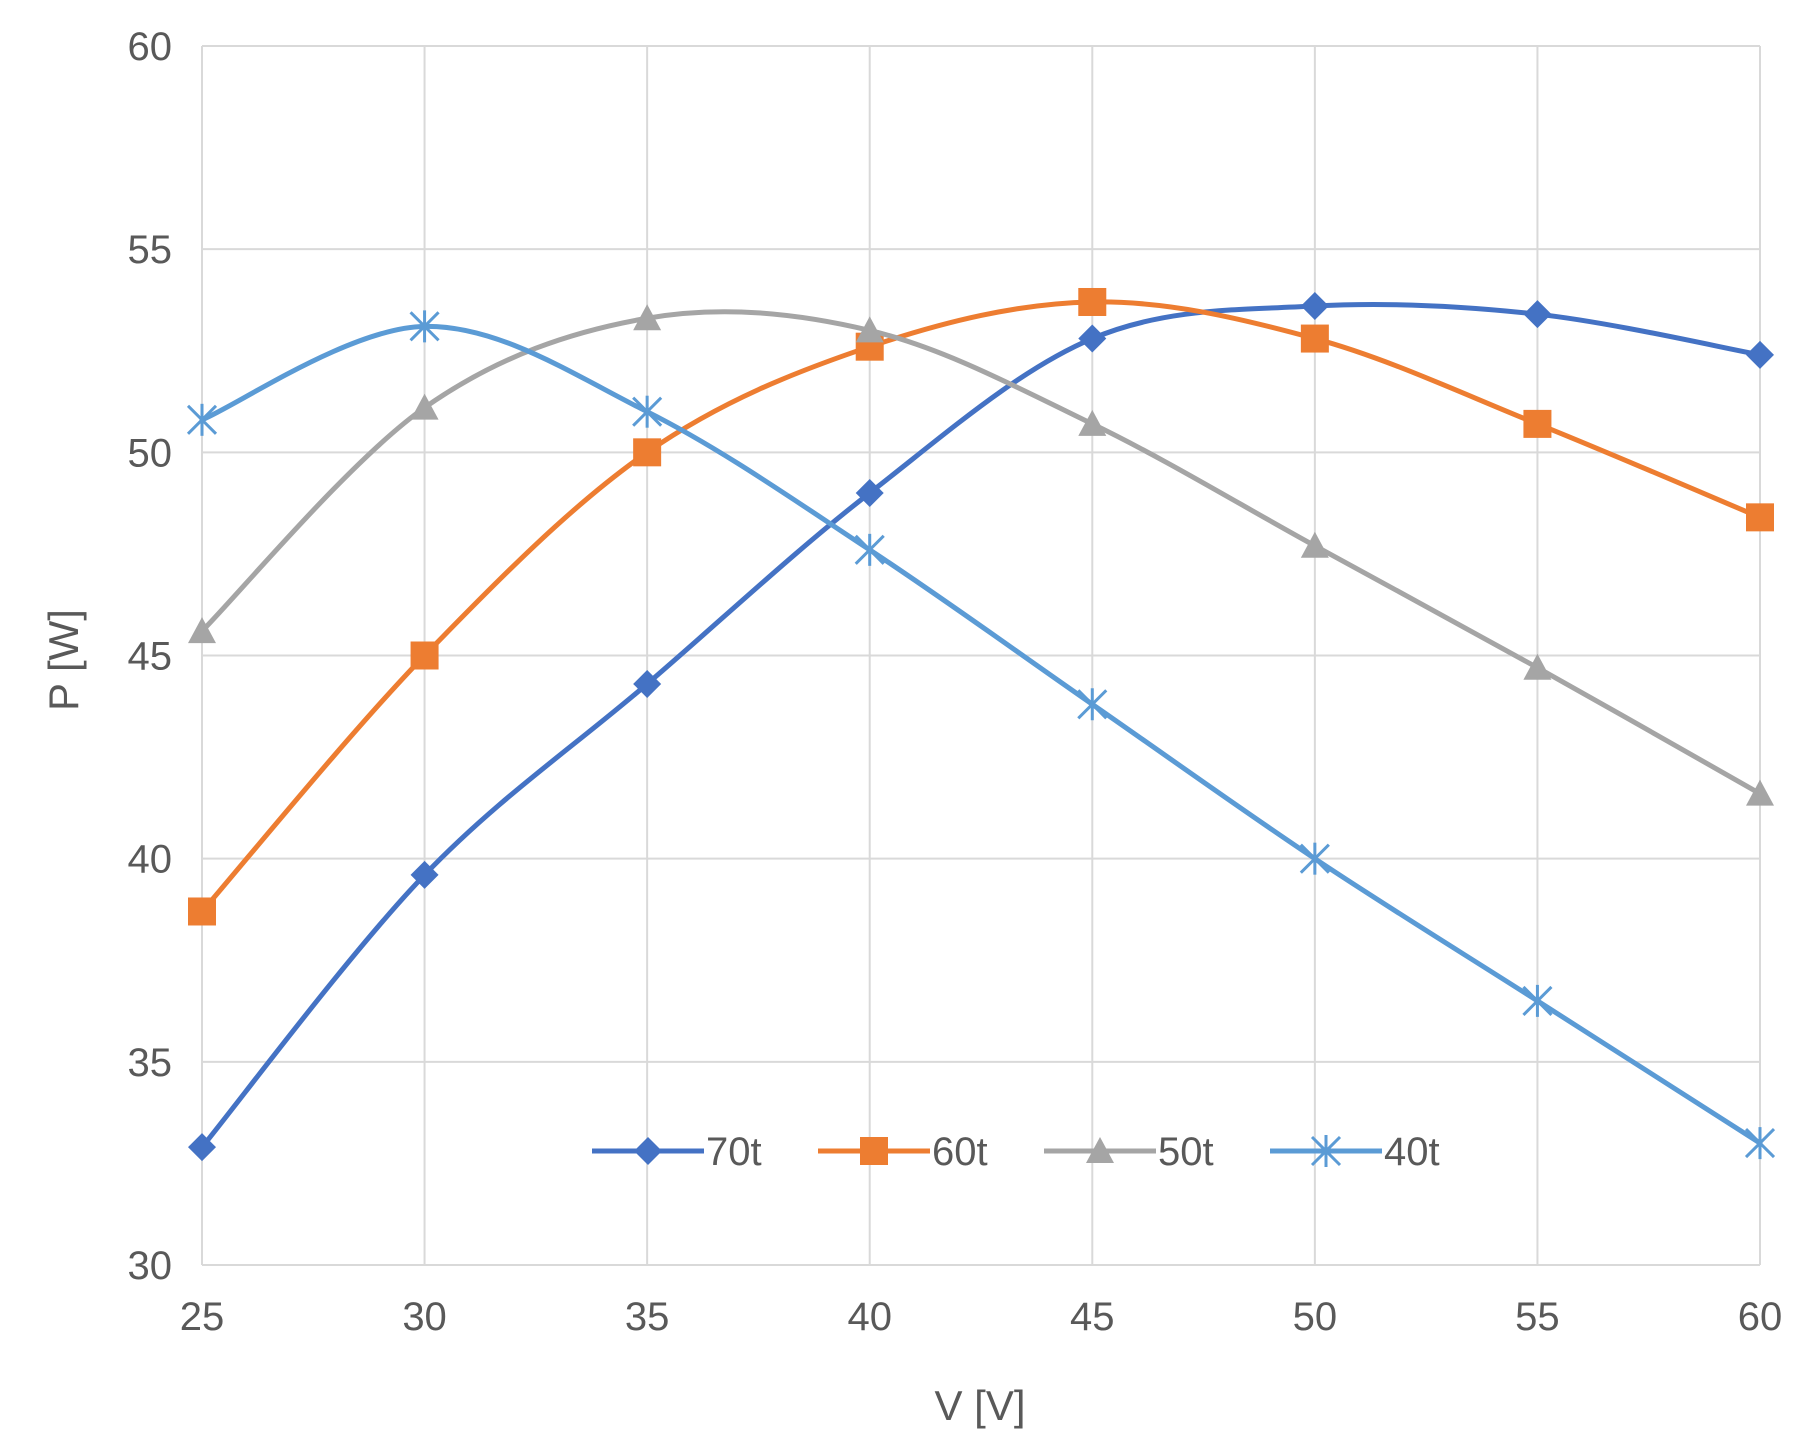 The height and width of the screenshot is (1449, 1811). I want to click on y-tick-label: 50, so click(150, 453).